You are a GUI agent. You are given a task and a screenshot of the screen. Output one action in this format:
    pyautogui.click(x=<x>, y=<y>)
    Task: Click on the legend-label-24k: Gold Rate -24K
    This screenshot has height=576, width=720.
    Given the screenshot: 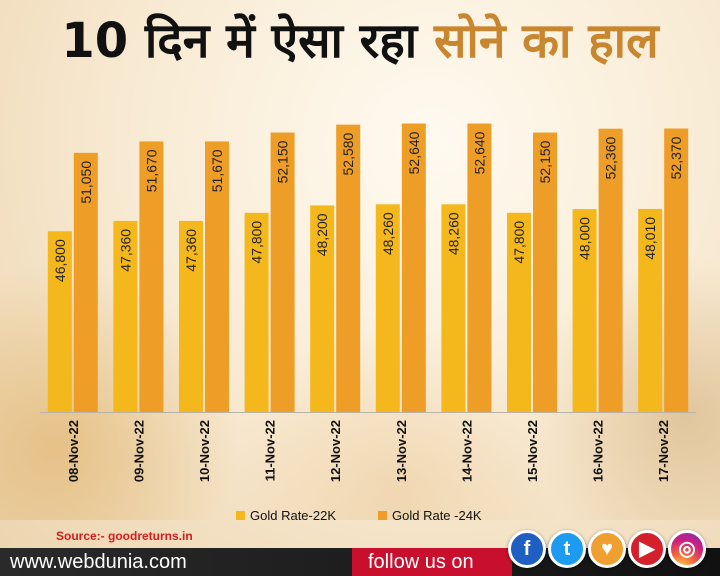 What is the action you would take?
    pyautogui.click(x=437, y=515)
    